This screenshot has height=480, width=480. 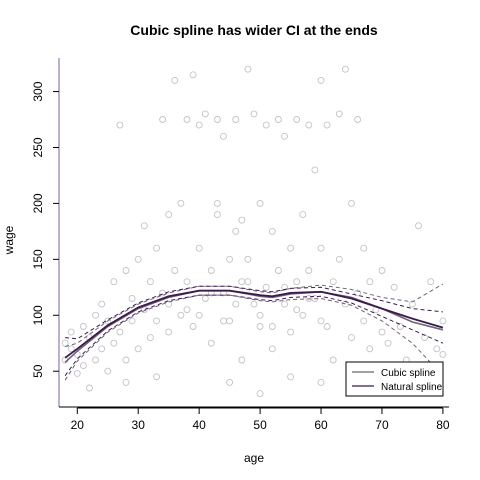 What do you see at coordinates (78, 425) in the screenshot?
I see `x-tick-label: 20` at bounding box center [78, 425].